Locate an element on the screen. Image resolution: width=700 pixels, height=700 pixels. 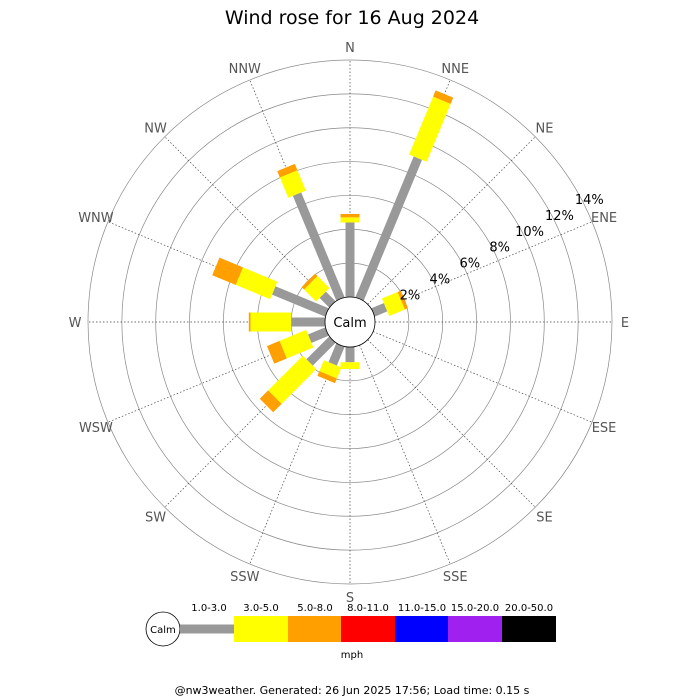
direction-wnw: WNW is located at coordinates (96, 218).